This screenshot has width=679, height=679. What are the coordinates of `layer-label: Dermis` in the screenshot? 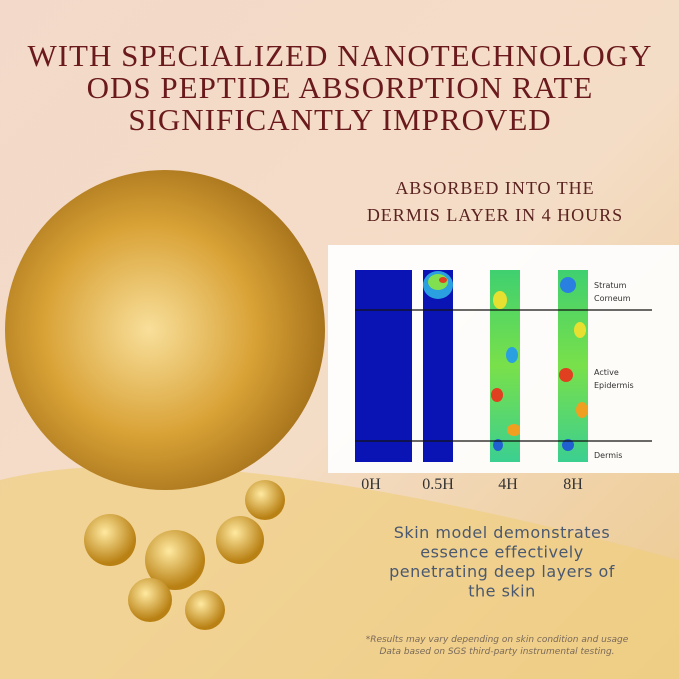 It's located at (608, 455).